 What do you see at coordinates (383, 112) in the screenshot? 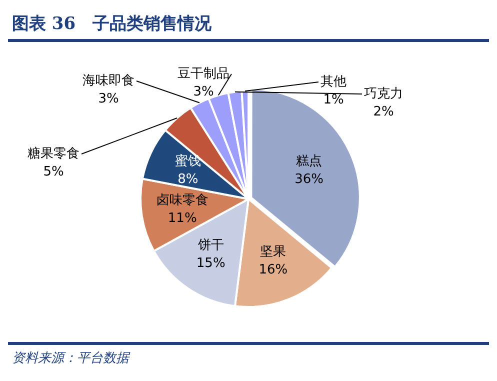
I see `data-label: 2%` at bounding box center [383, 112].